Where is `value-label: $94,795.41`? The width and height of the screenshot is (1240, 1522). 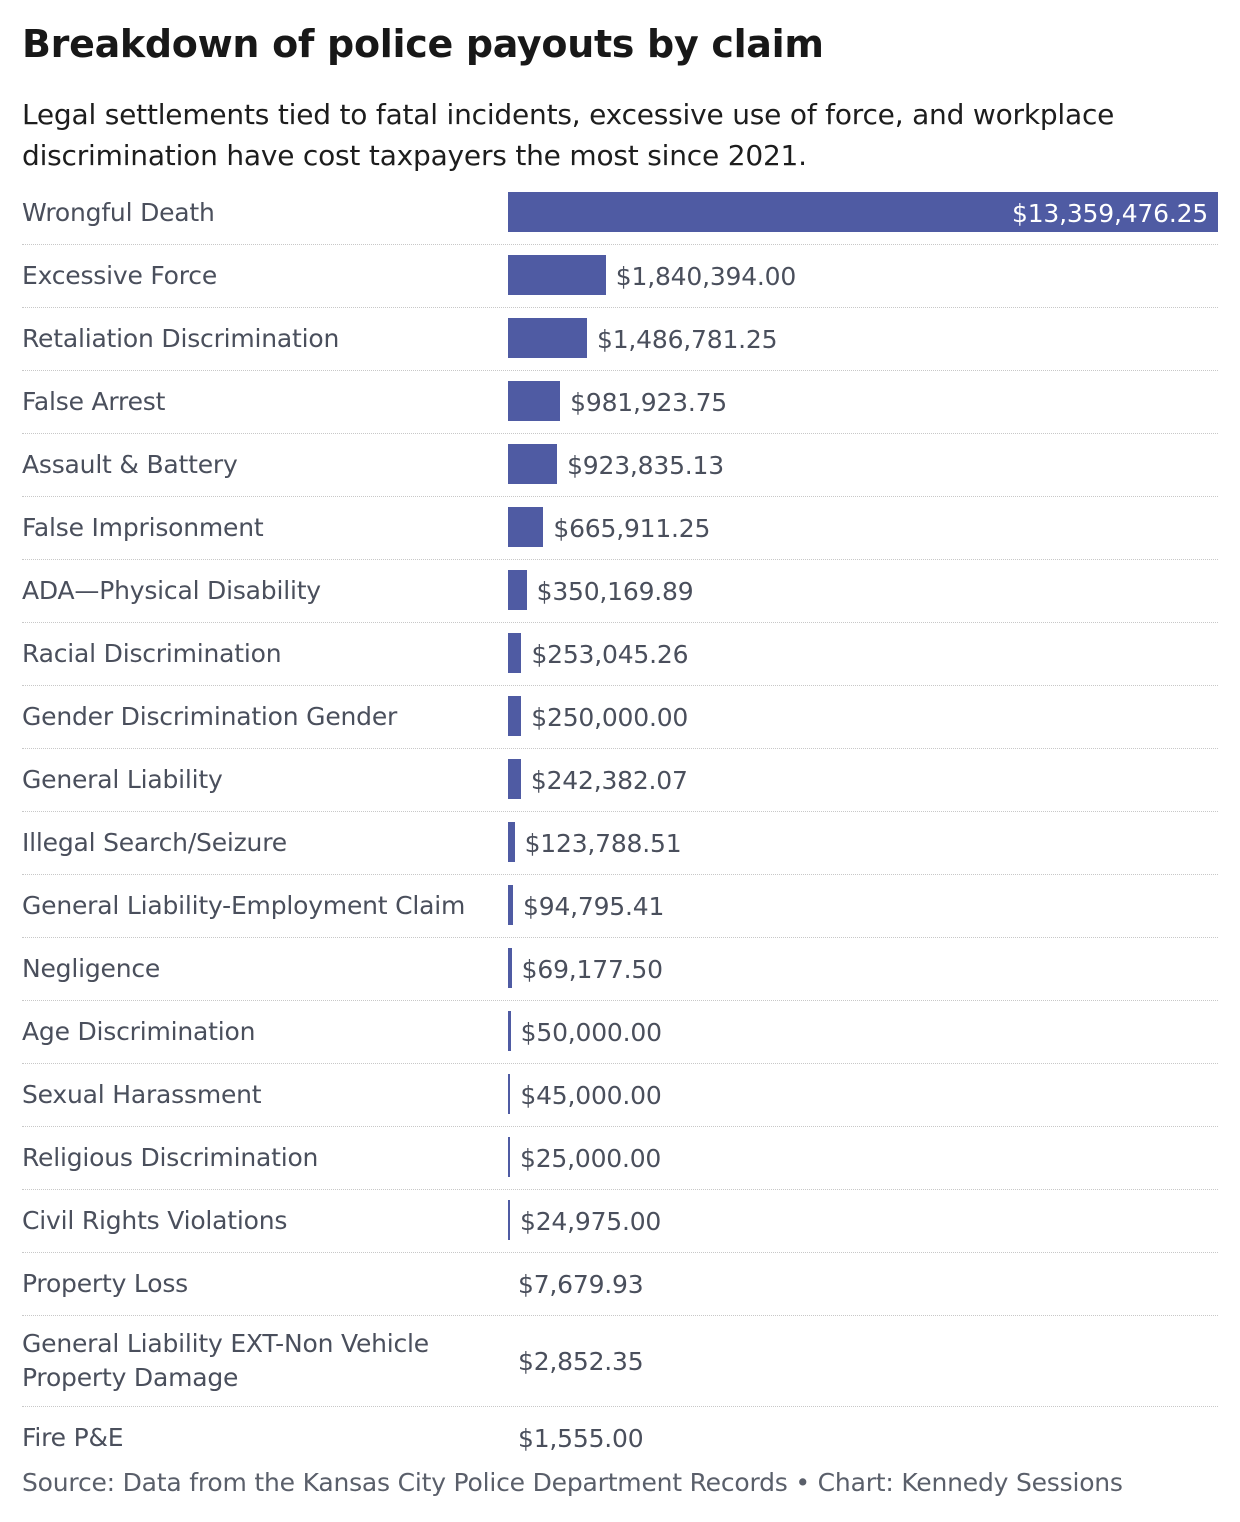 value-label: $94,795.41 is located at coordinates (594, 906).